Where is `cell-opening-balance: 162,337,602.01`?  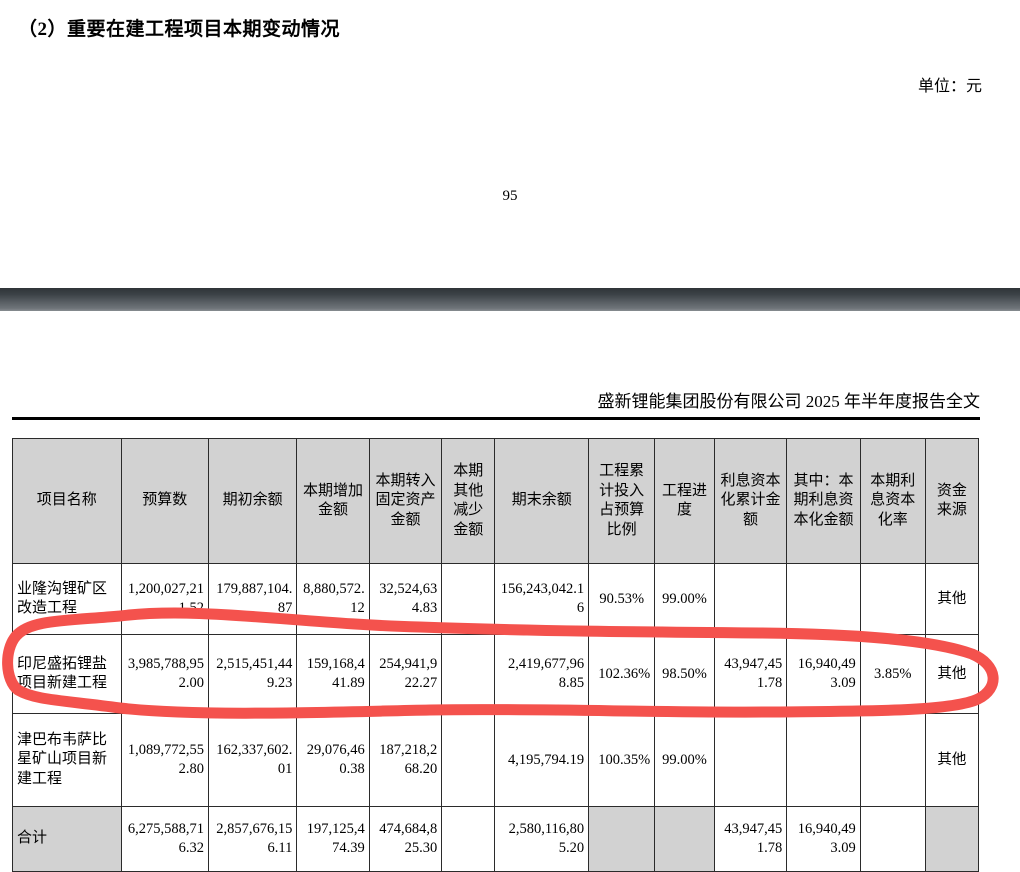
cell-opening-balance: 162,337,602.01 is located at coordinates (252, 760).